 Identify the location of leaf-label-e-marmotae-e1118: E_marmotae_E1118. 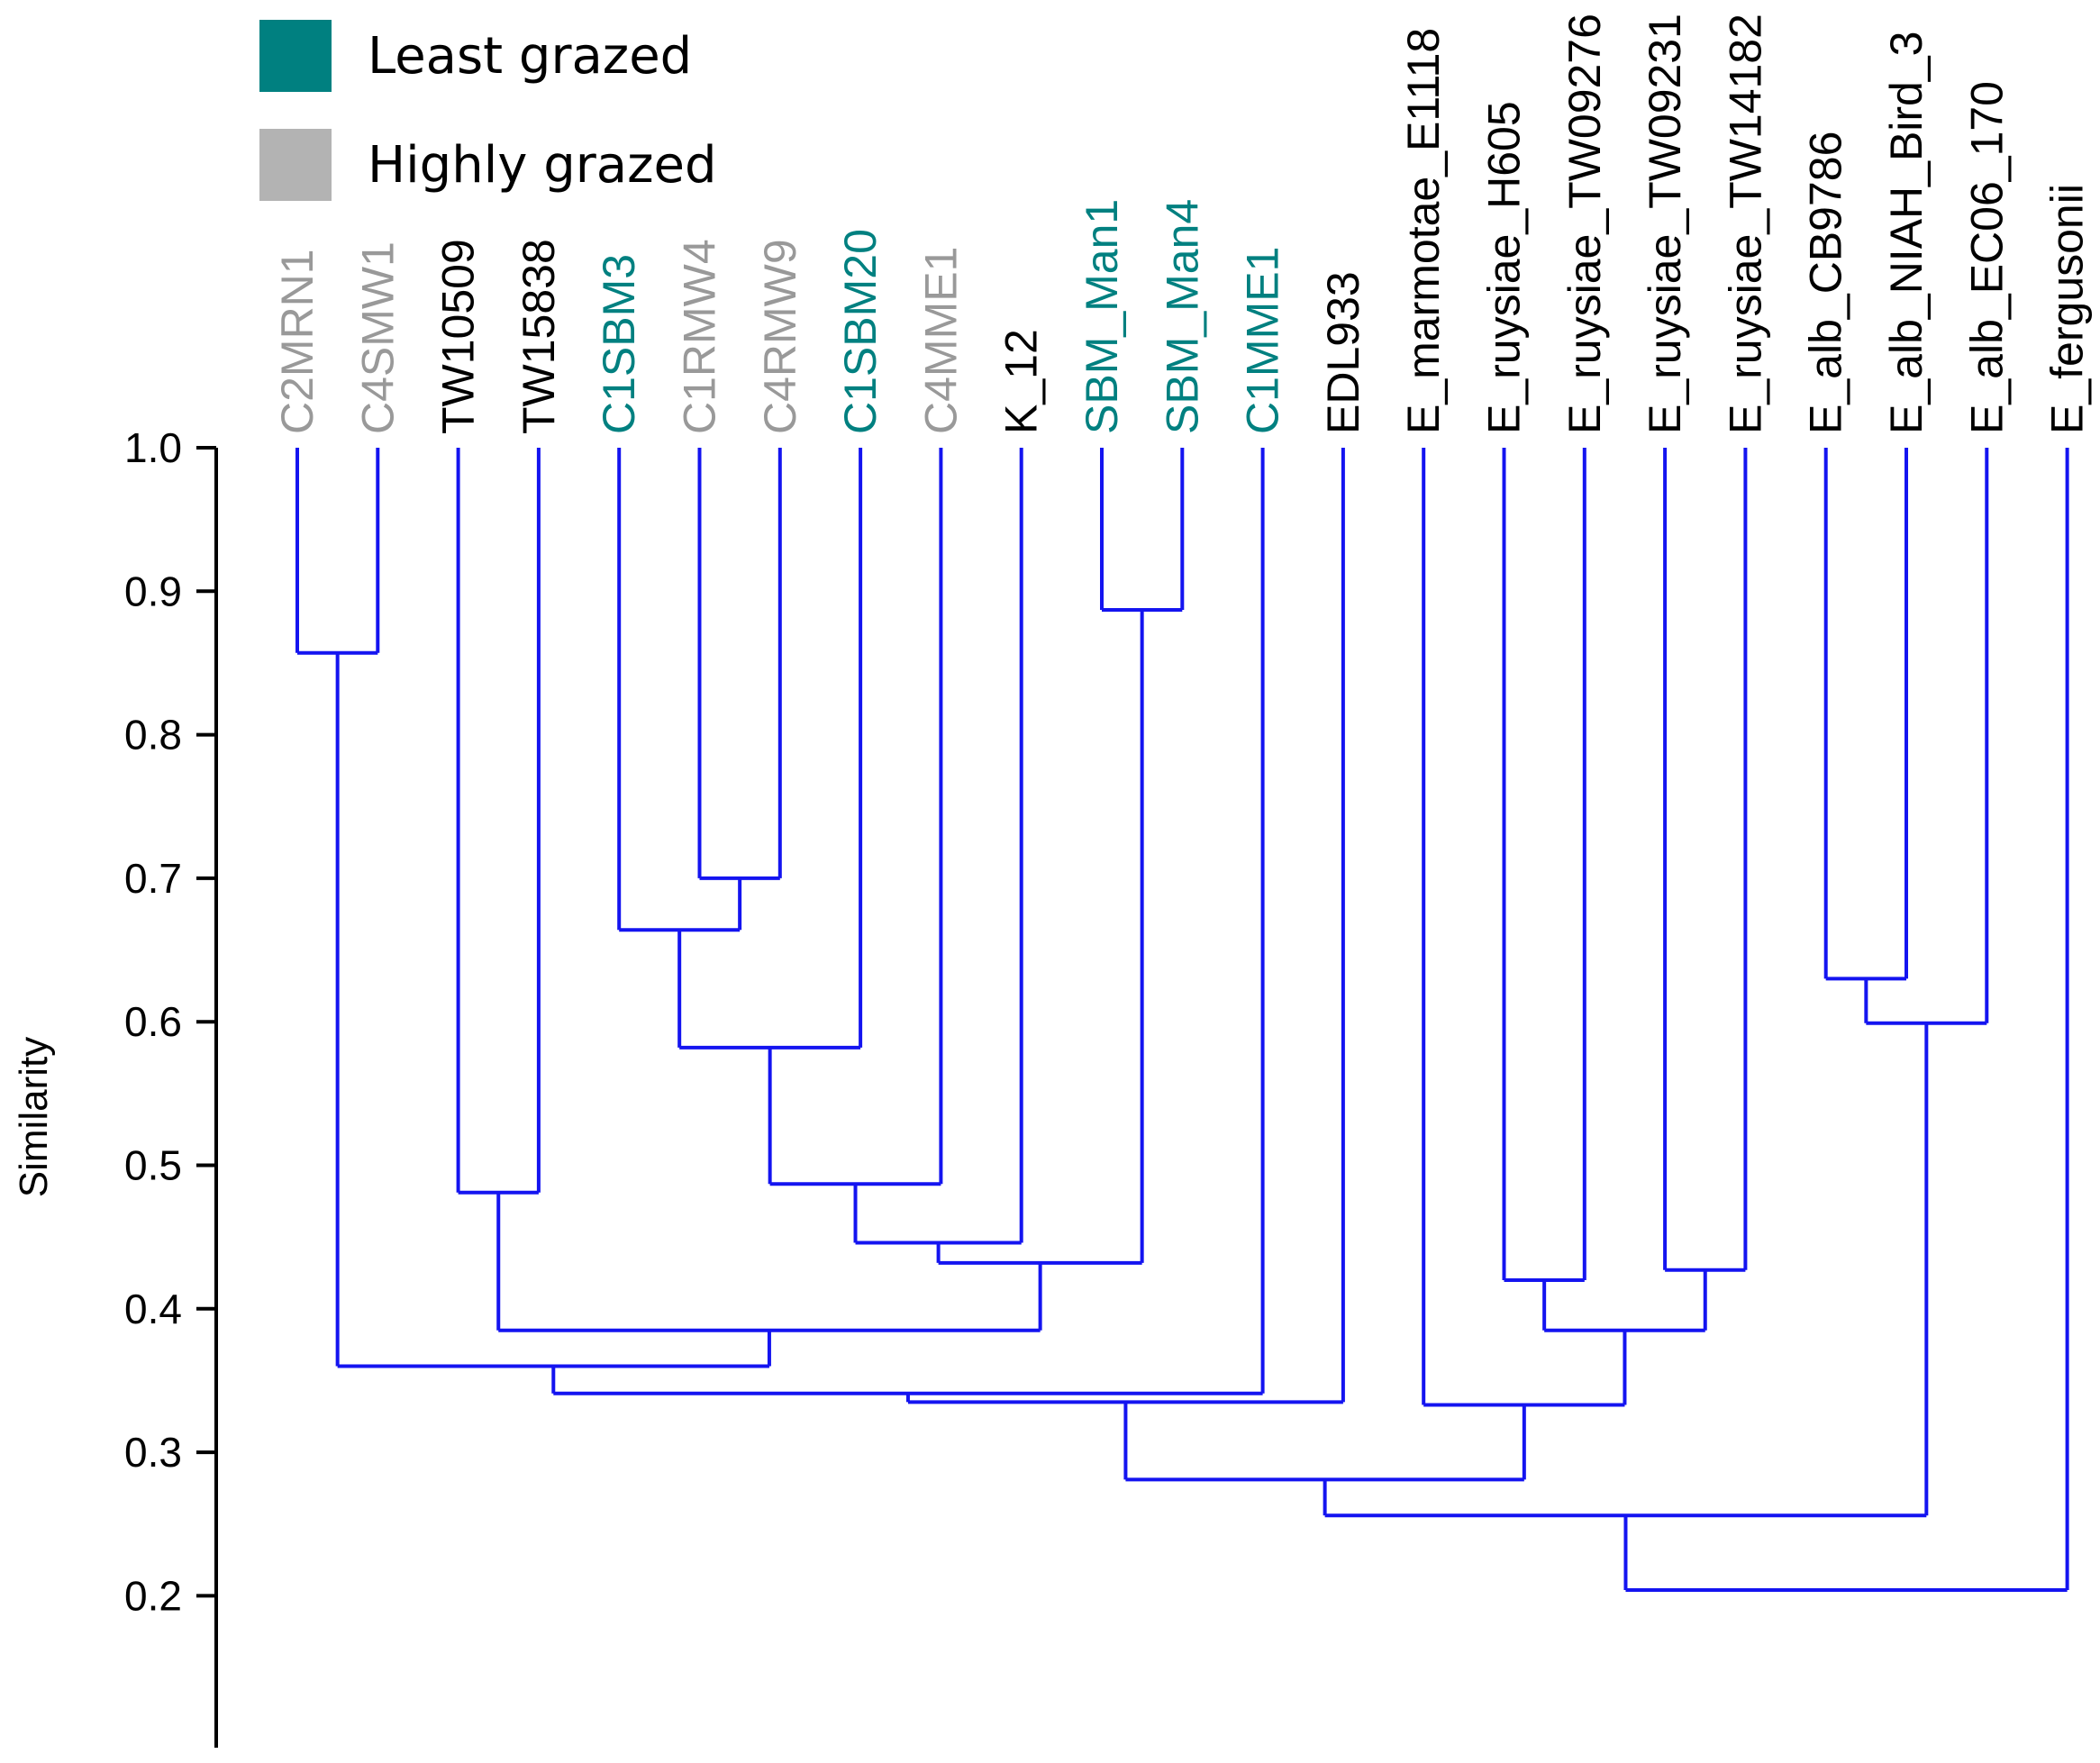
(1423, 231).